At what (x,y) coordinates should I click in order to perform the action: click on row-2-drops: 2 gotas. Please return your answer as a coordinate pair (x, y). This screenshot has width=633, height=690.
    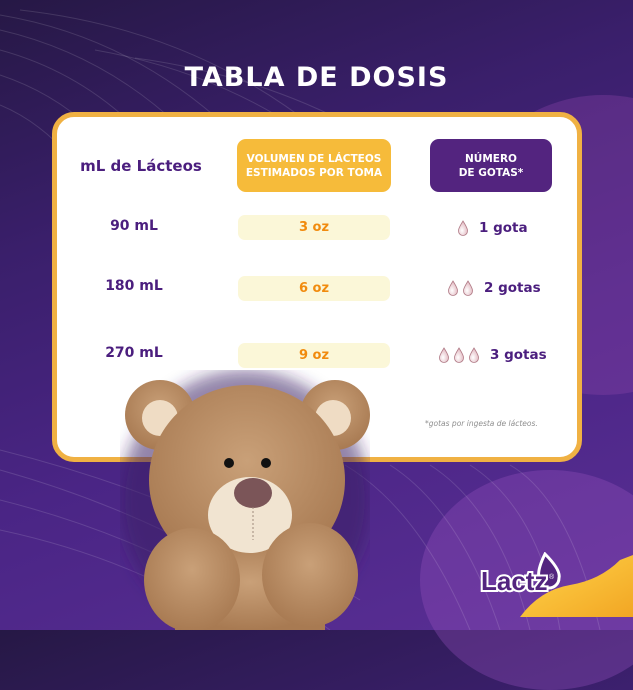
    Looking at the image, I should click on (494, 288).